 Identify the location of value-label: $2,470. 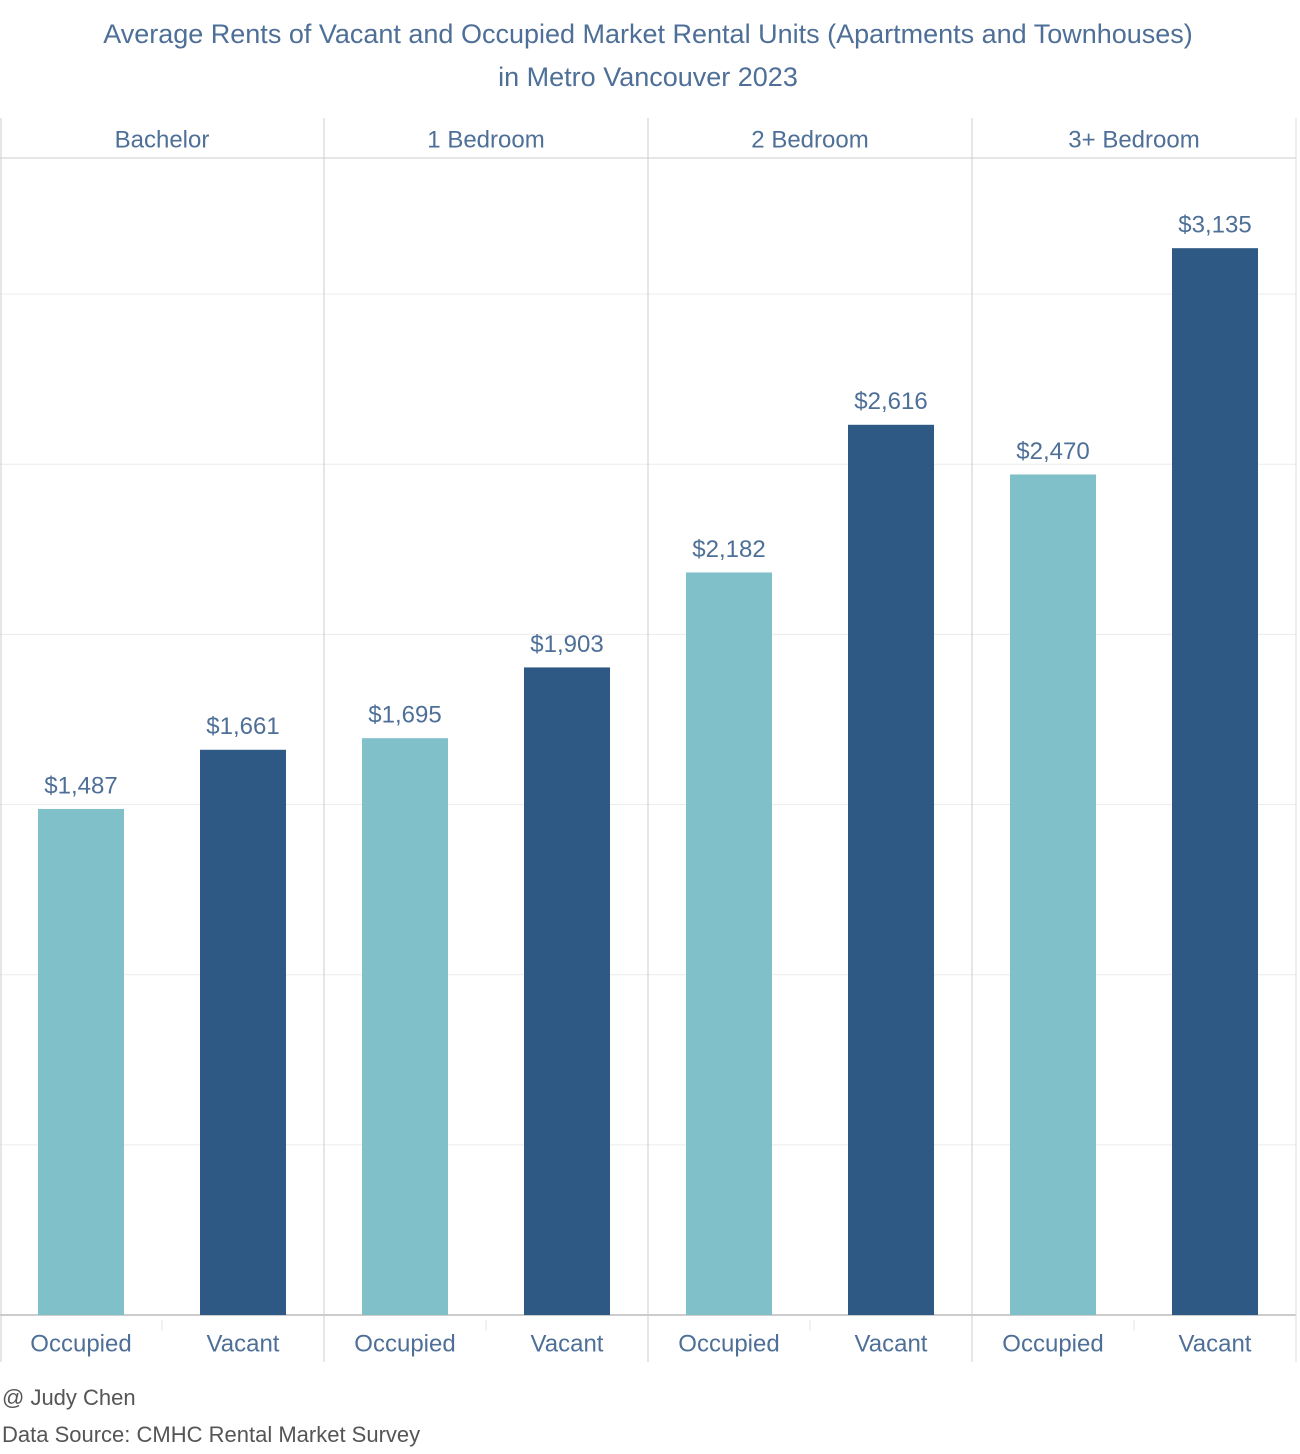
(1052, 451).